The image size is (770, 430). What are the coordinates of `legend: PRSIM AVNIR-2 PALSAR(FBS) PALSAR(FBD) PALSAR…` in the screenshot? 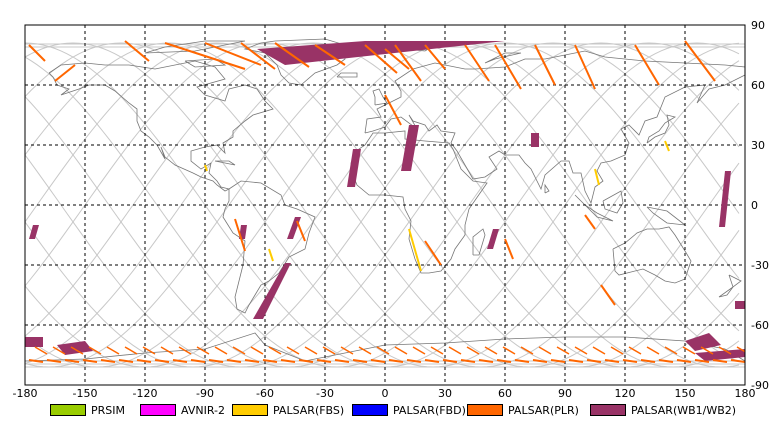 It's located at (385, 411).